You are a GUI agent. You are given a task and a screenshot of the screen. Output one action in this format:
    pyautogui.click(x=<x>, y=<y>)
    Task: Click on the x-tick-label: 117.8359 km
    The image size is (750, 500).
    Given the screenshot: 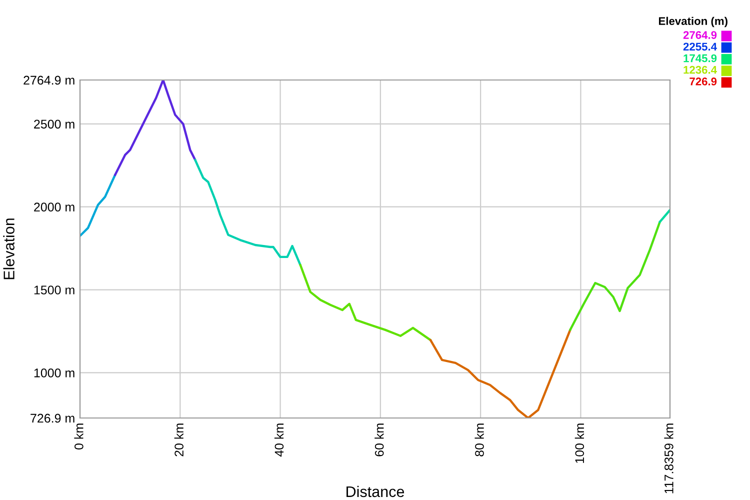 What is the action you would take?
    pyautogui.click(x=669, y=459)
    